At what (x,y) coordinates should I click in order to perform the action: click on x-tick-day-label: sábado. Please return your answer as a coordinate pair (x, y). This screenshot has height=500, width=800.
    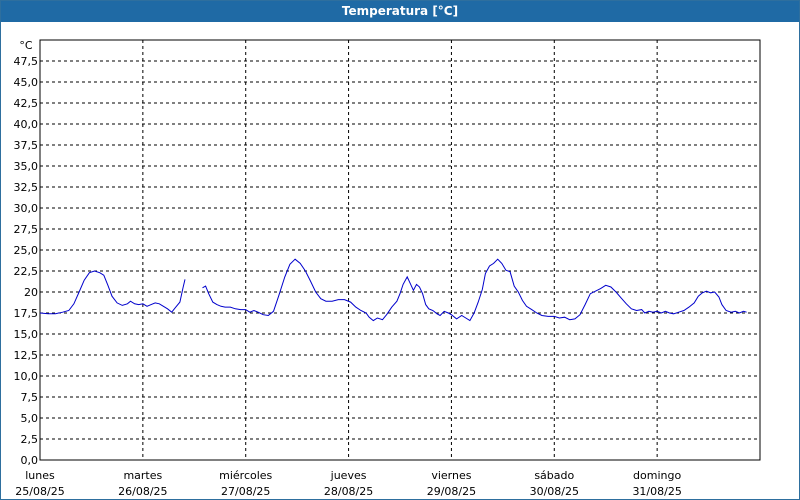
    Looking at the image, I should click on (554, 475).